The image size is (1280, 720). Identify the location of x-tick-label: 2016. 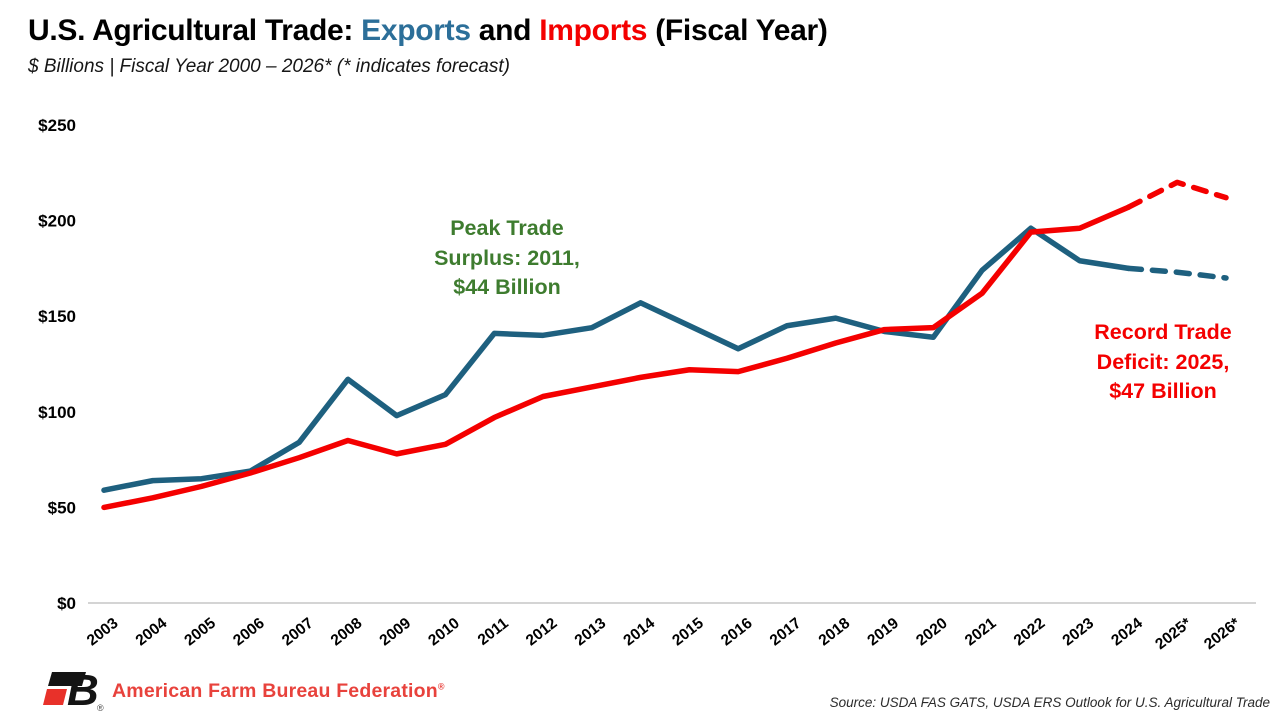
(737, 632).